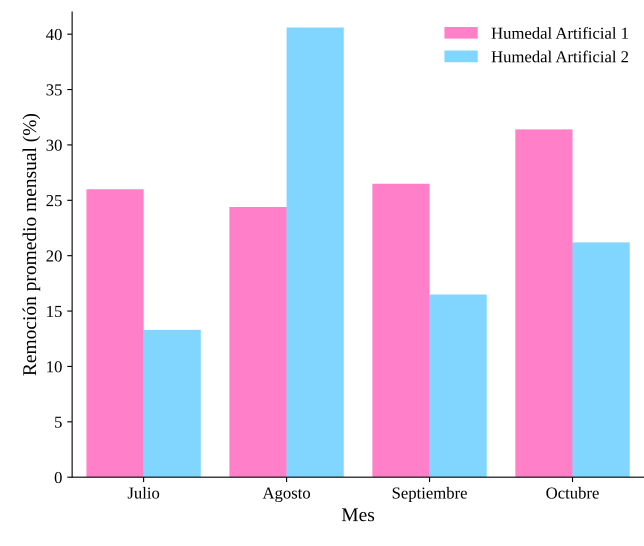  Describe the element at coordinates (31, 245) in the screenshot. I see `y-axis-title: Remoción promedio mensual (%)` at that location.